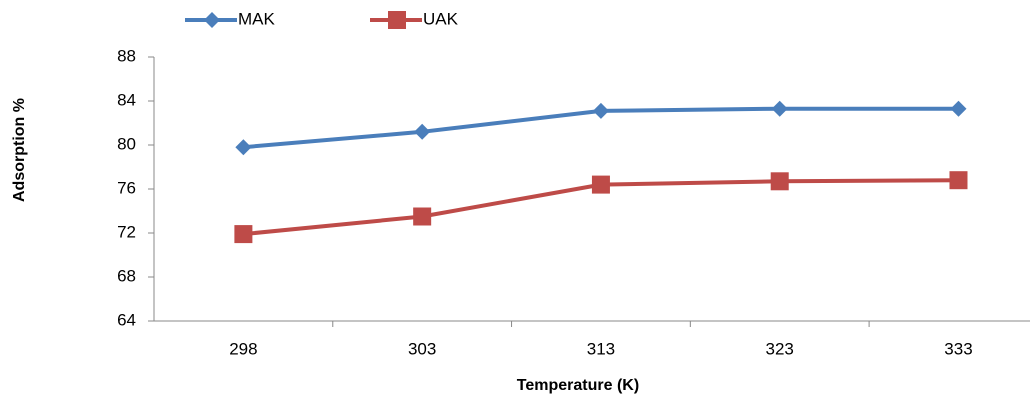 The width and height of the screenshot is (1036, 400). I want to click on y-tick-label: 64, so click(126, 319).